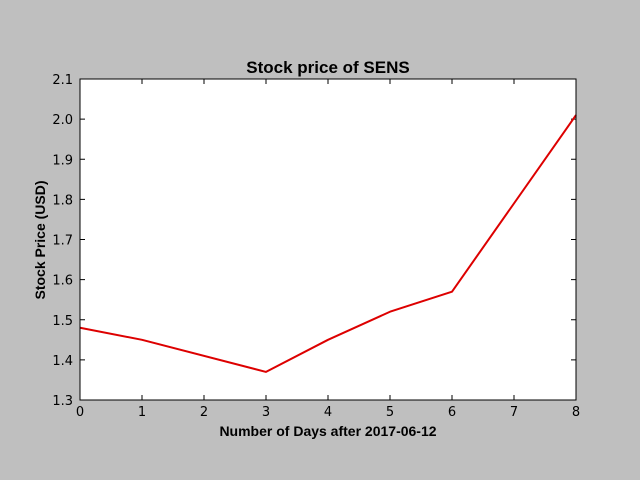 Image resolution: width=640 pixels, height=480 pixels. Describe the element at coordinates (576, 412) in the screenshot. I see `x-tick-label: 8` at that location.